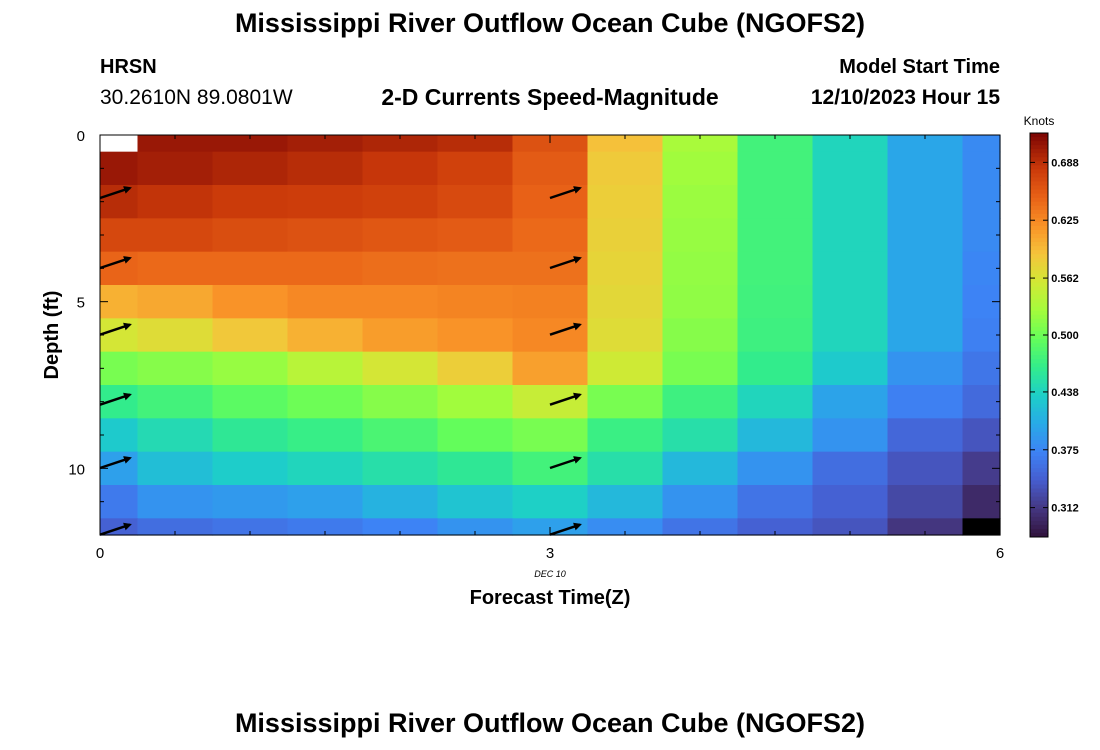 This screenshot has width=1100, height=750. I want to click on y-tick-label: 10, so click(76, 469).